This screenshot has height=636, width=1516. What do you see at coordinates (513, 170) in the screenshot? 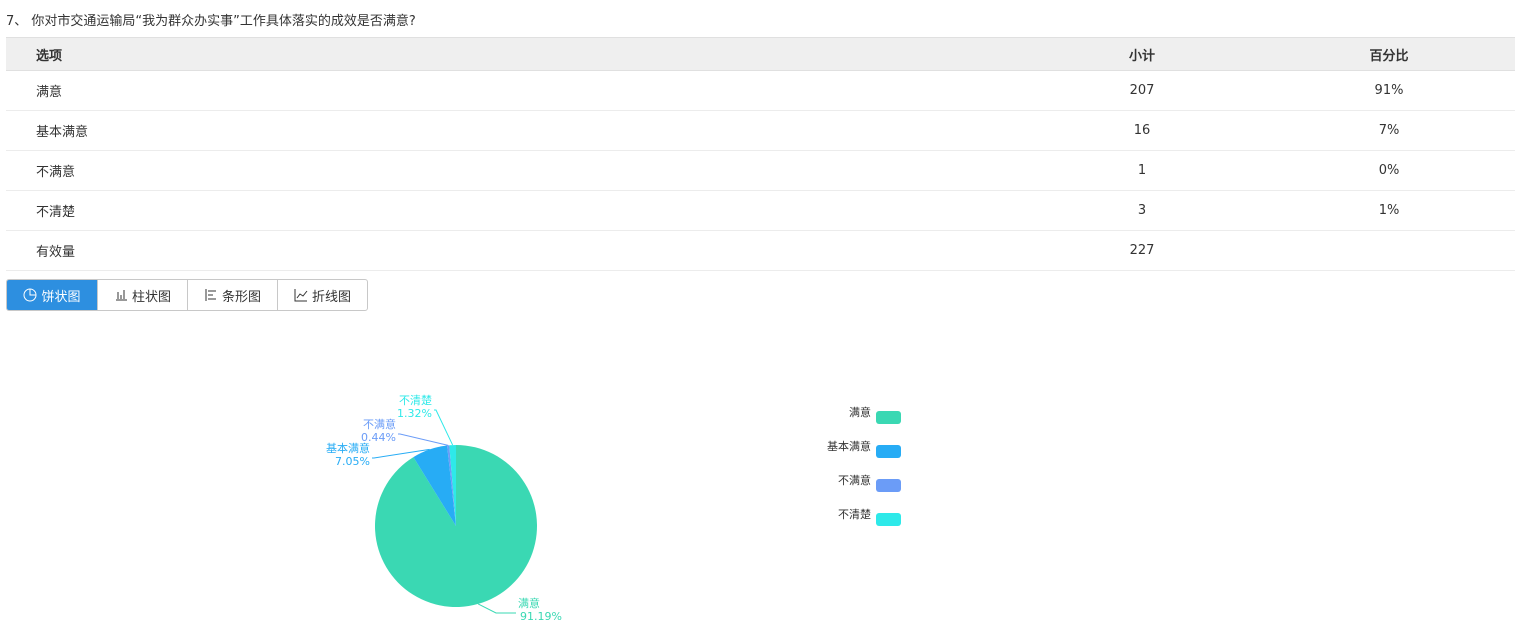
I see `table-cell: 不满意` at bounding box center [513, 170].